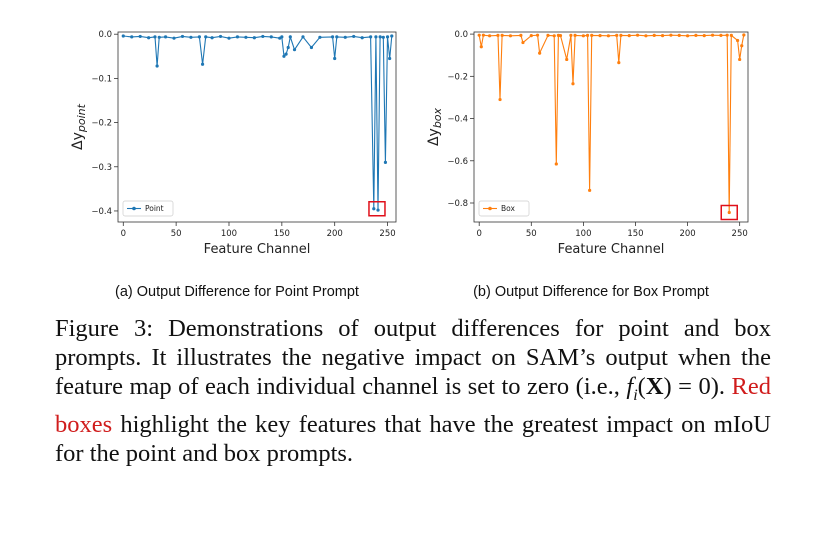  What do you see at coordinates (630, 386) in the screenshot?
I see `math-f: f` at bounding box center [630, 386].